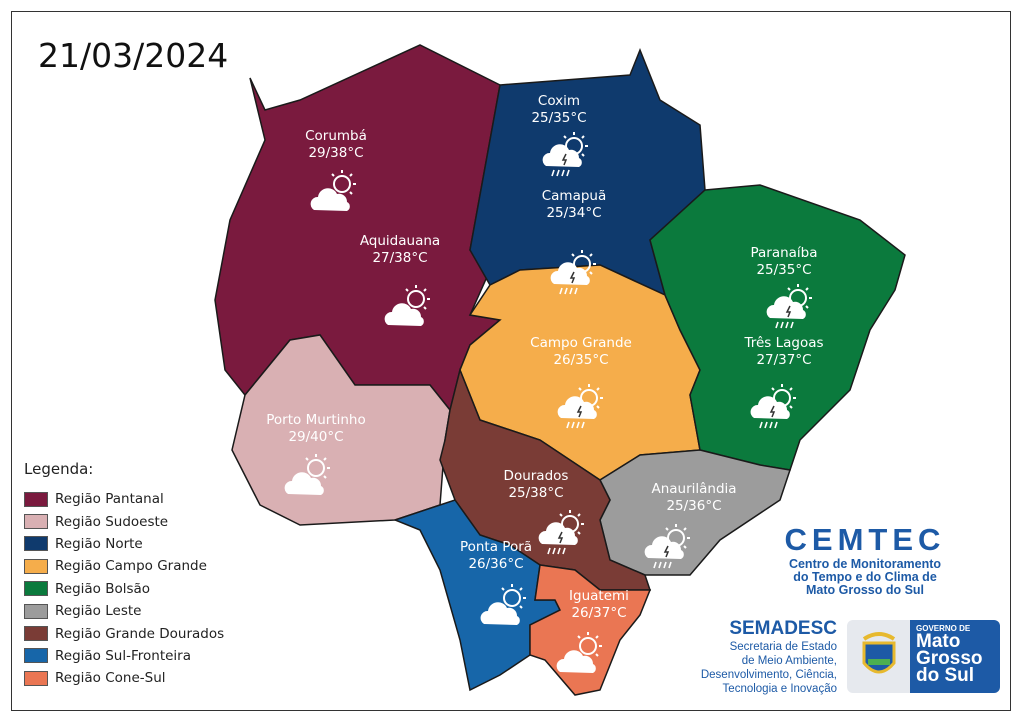 Image resolution: width=1024 pixels, height=724 pixels. What do you see at coordinates (949, 658) in the screenshot?
I see `gov-line: Grosso` at bounding box center [949, 658].